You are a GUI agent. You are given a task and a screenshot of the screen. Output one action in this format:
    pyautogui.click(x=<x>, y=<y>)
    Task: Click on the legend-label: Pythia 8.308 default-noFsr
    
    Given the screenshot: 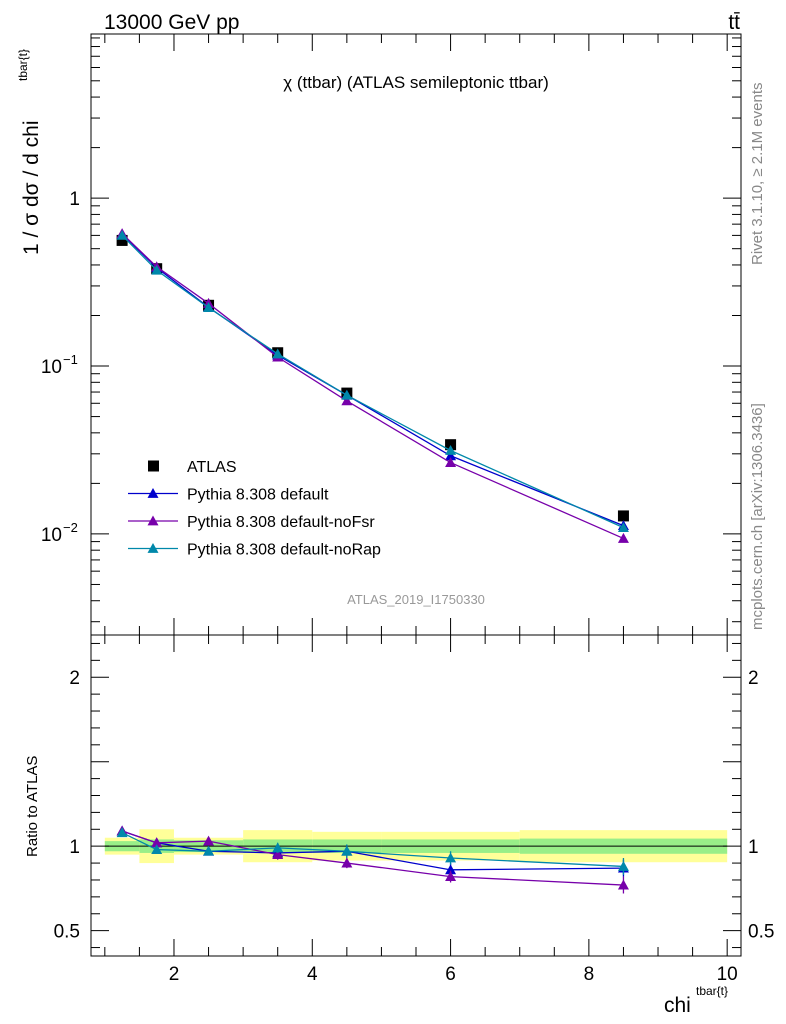 What is the action you would take?
    pyautogui.click(x=281, y=522)
    